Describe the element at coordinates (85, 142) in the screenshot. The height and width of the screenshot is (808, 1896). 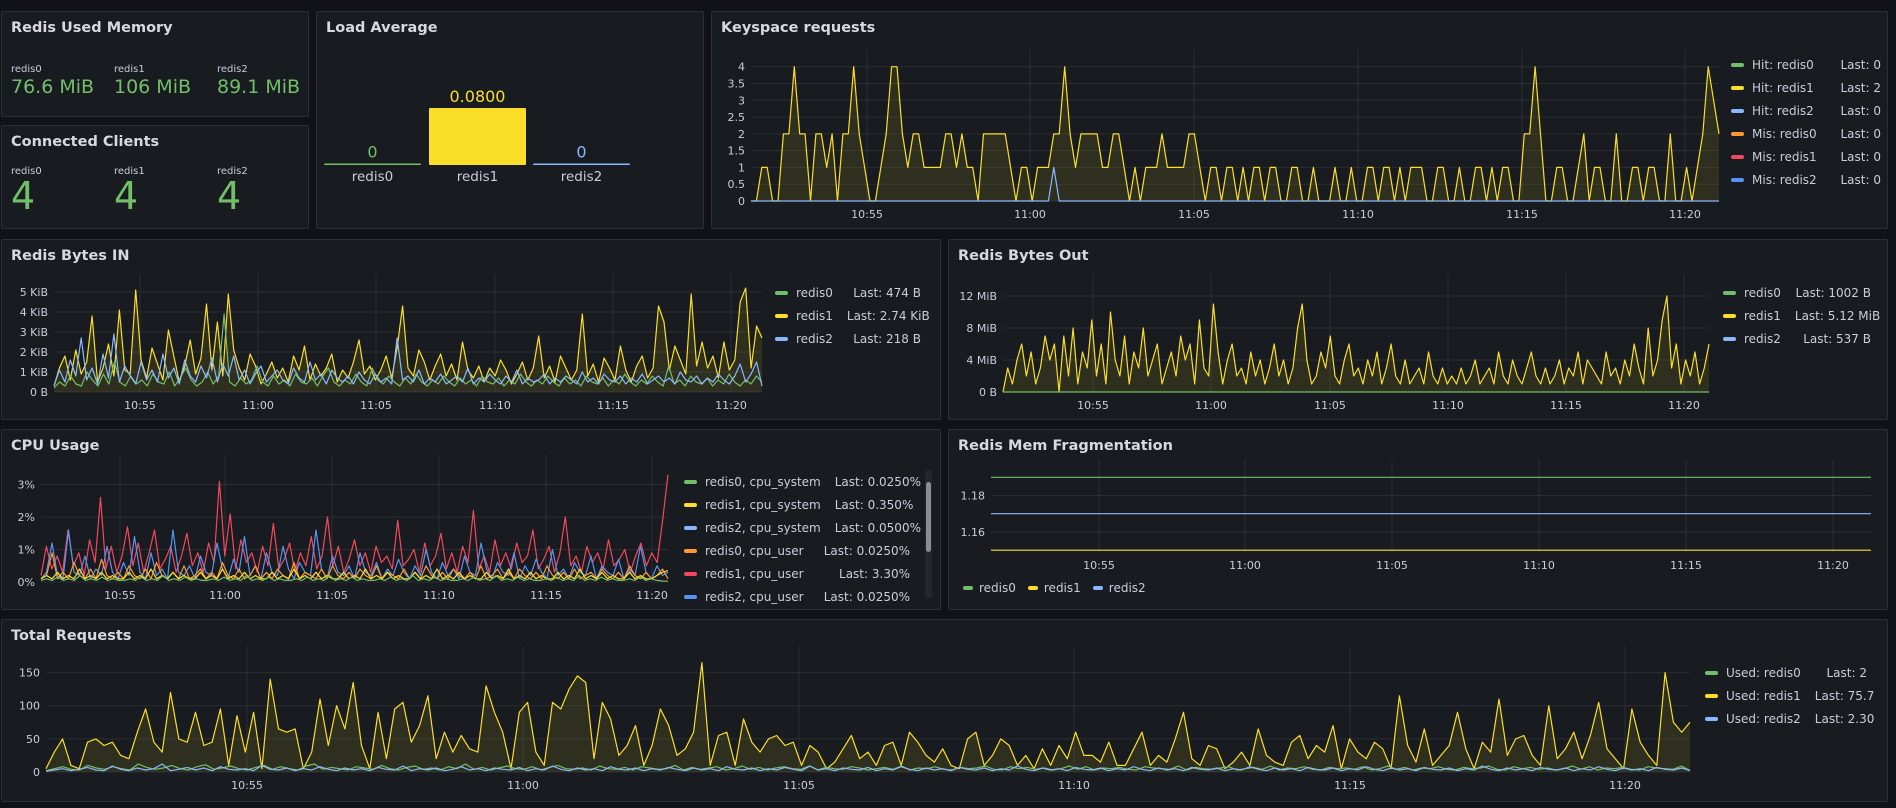
I see `panel-title: Connected Clients` at that location.